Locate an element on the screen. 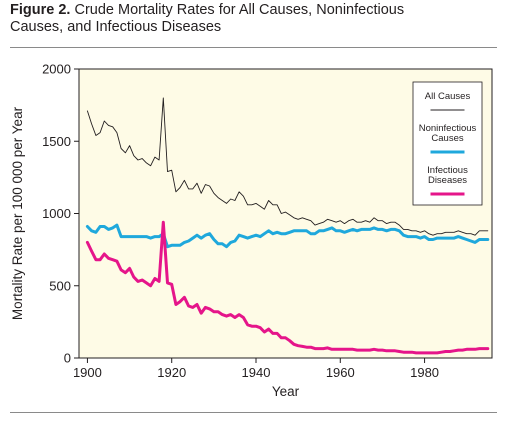  x-axis-title: Year is located at coordinates (286, 391).